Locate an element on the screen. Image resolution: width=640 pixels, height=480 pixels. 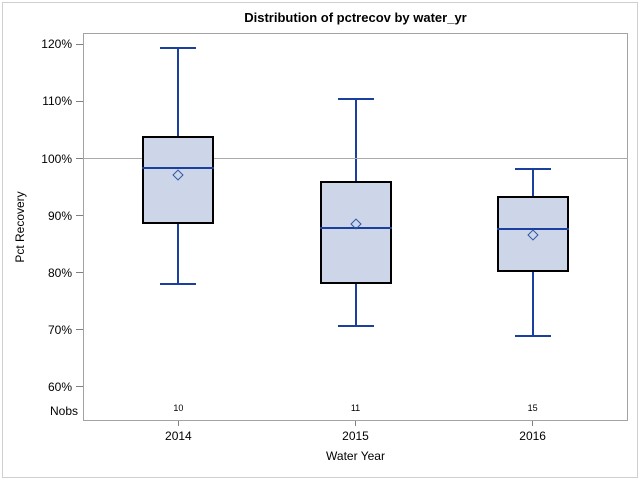
y-tick-label: 100% is located at coordinates (56, 158).